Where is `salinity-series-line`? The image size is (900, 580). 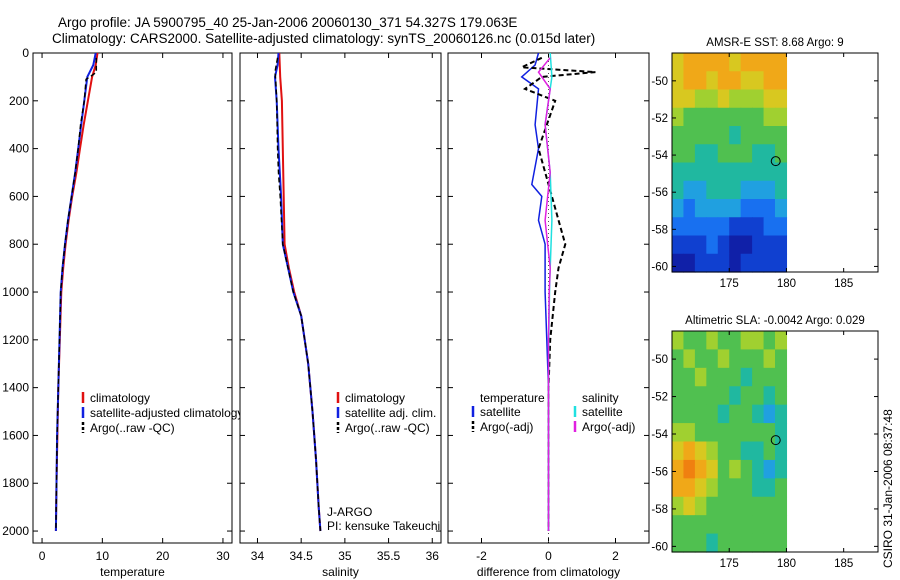 salinity-series-line is located at coordinates (298, 294).